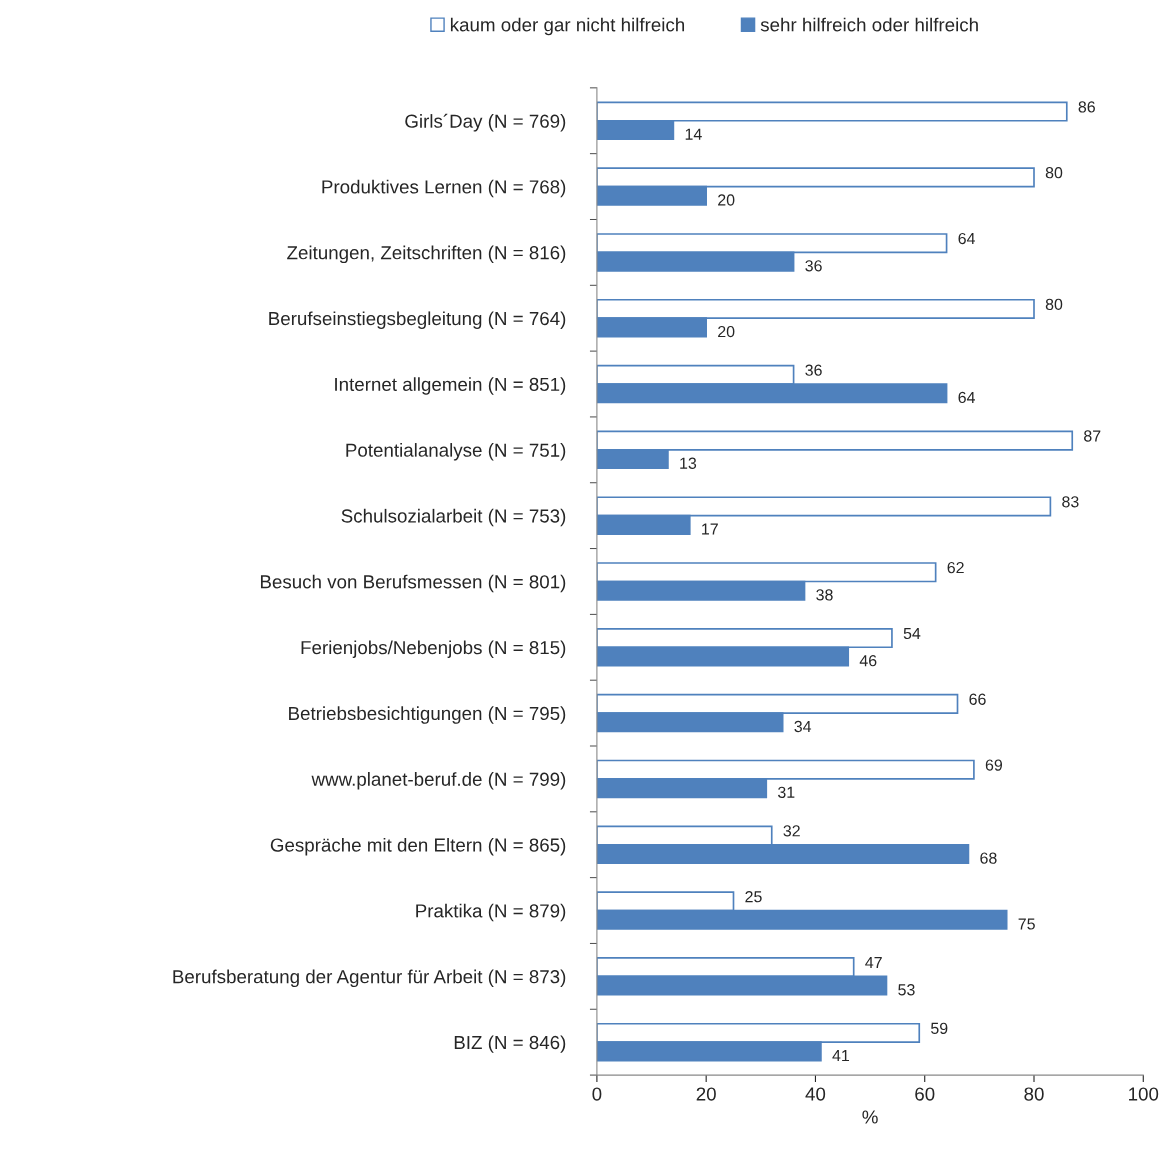 The height and width of the screenshot is (1156, 1175). What do you see at coordinates (815, 1094) in the screenshot?
I see `x-tick-label: 40` at bounding box center [815, 1094].